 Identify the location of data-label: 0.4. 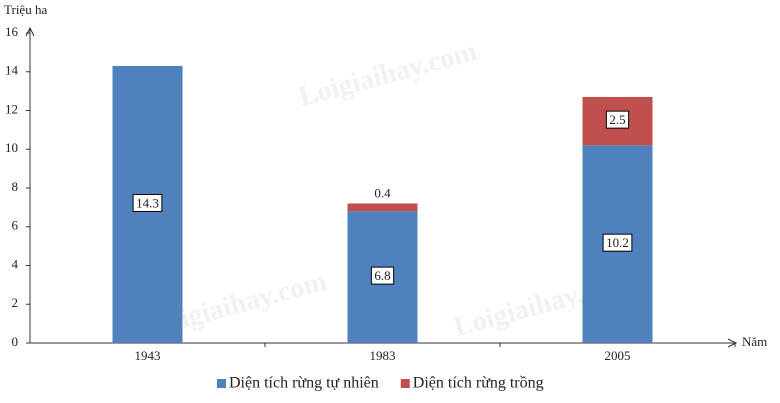
(382, 192).